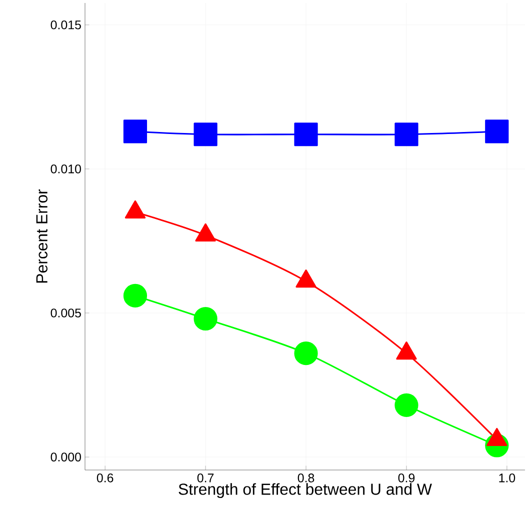  Describe the element at coordinates (306, 478) in the screenshot. I see `x-tick-label: 0.8` at that location.